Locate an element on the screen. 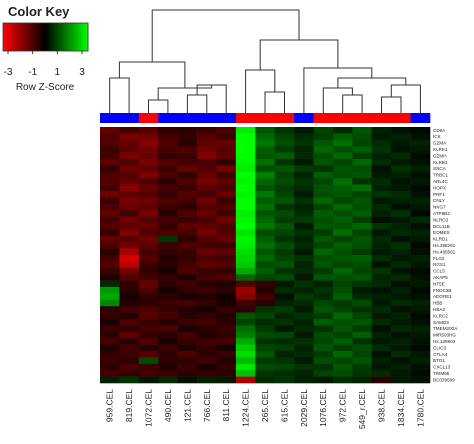 Image resolution: width=474 pixels, height=444 pixels. row-label: ATP8B2 is located at coordinates (441, 213).